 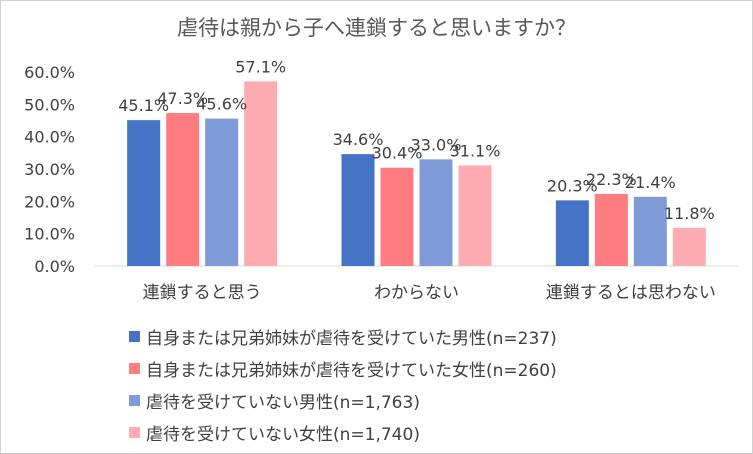 What do you see at coordinates (49, 72) in the screenshot?
I see `y-tick-label: 60.0%` at bounding box center [49, 72].